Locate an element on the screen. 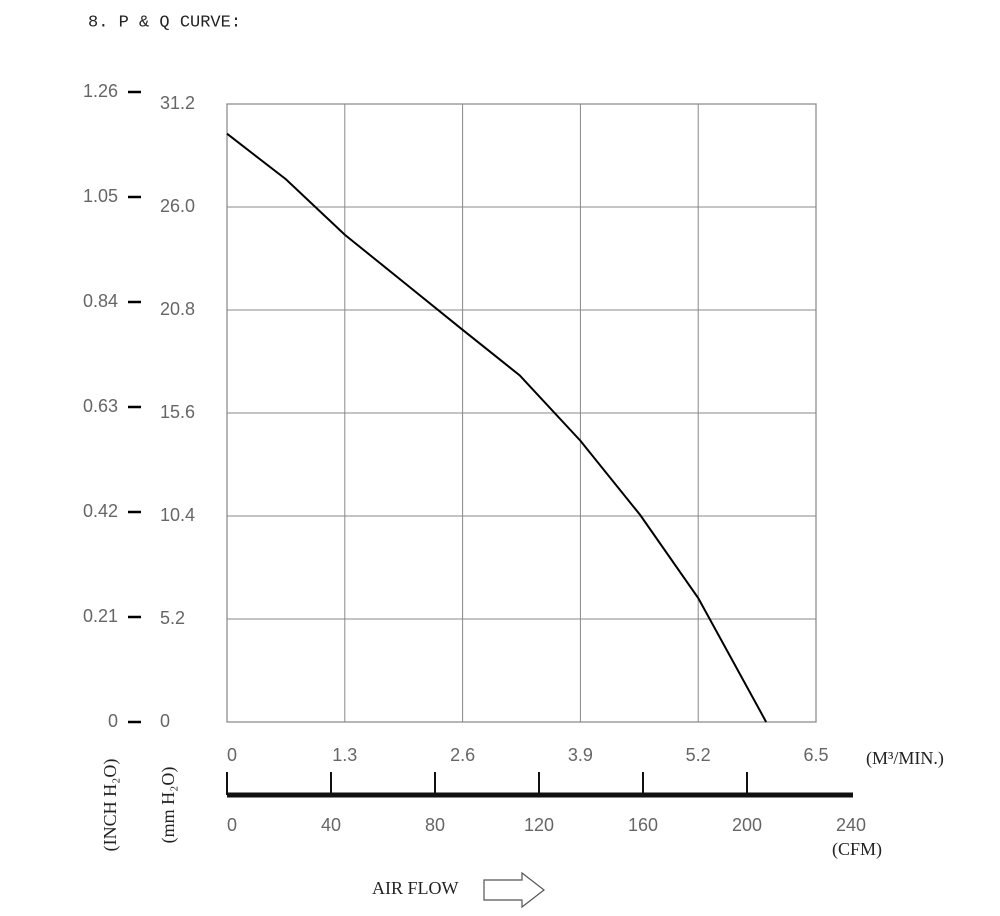 The image size is (1000, 916). x-axis-label: (M³/MIN.) is located at coordinates (905, 758).